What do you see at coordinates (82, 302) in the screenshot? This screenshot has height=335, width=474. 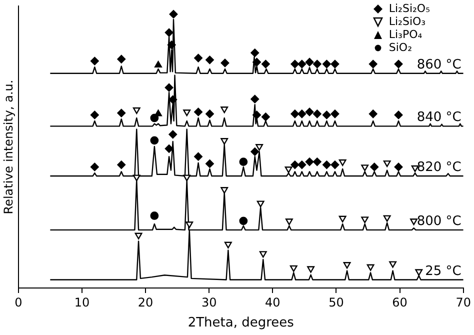 I see `x-tick-label: 10` at bounding box center [82, 302].